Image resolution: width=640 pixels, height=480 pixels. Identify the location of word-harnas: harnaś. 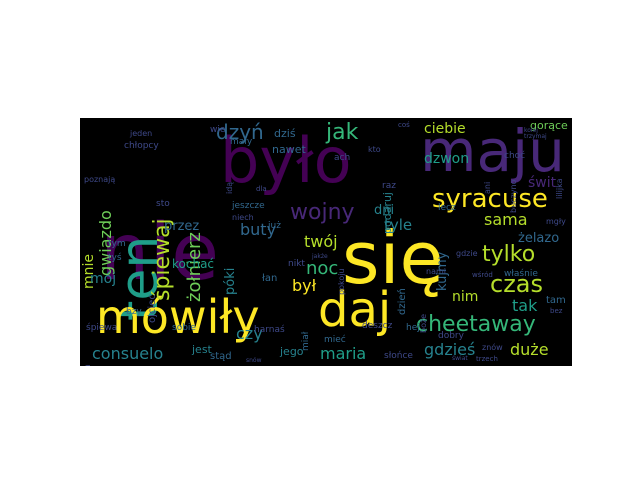
(269, 330).